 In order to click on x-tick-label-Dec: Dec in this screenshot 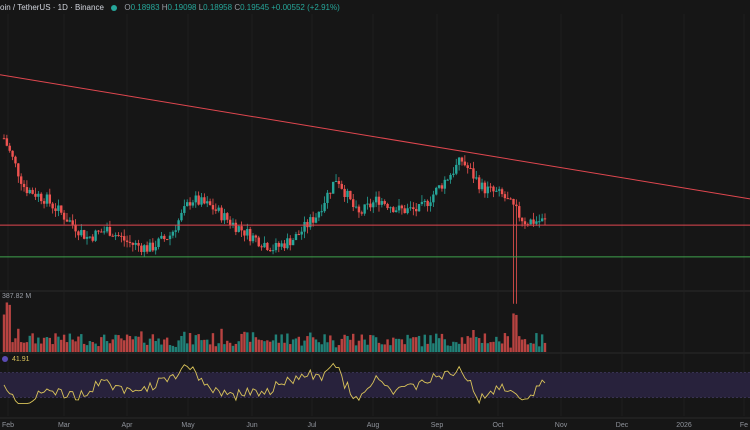, I will do `click(622, 425)`.